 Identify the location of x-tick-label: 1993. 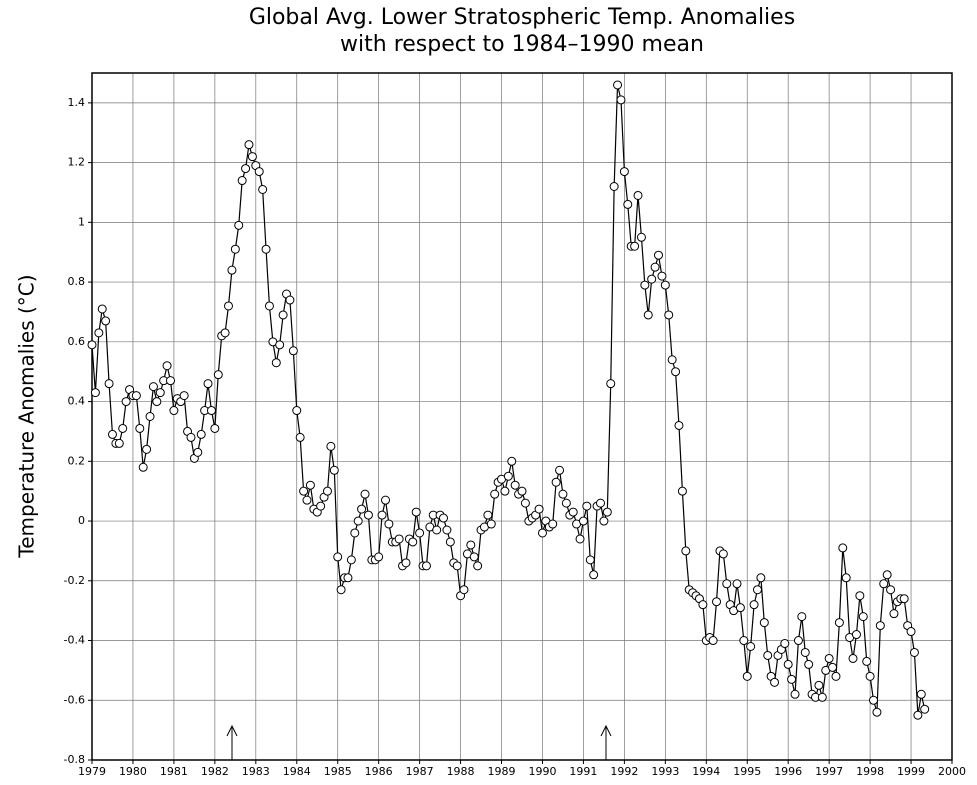
(665, 771).